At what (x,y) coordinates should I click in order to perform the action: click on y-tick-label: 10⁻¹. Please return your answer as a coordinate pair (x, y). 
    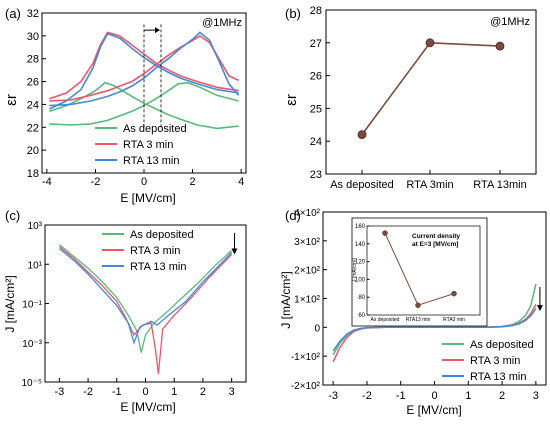
    Looking at the image, I should click on (32, 305).